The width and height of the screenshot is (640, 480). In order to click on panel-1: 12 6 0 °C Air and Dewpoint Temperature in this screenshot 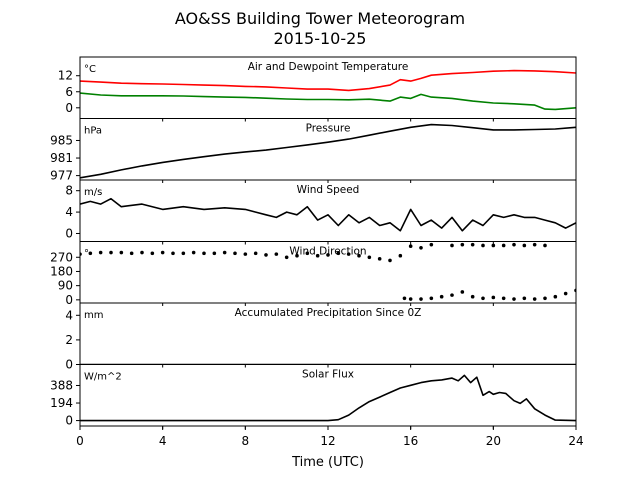, I will do `click(317, 89)`.